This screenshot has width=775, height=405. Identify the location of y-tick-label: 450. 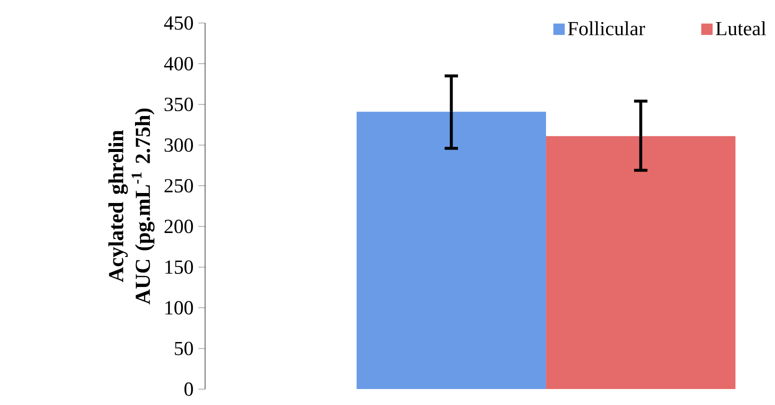
(178, 23).